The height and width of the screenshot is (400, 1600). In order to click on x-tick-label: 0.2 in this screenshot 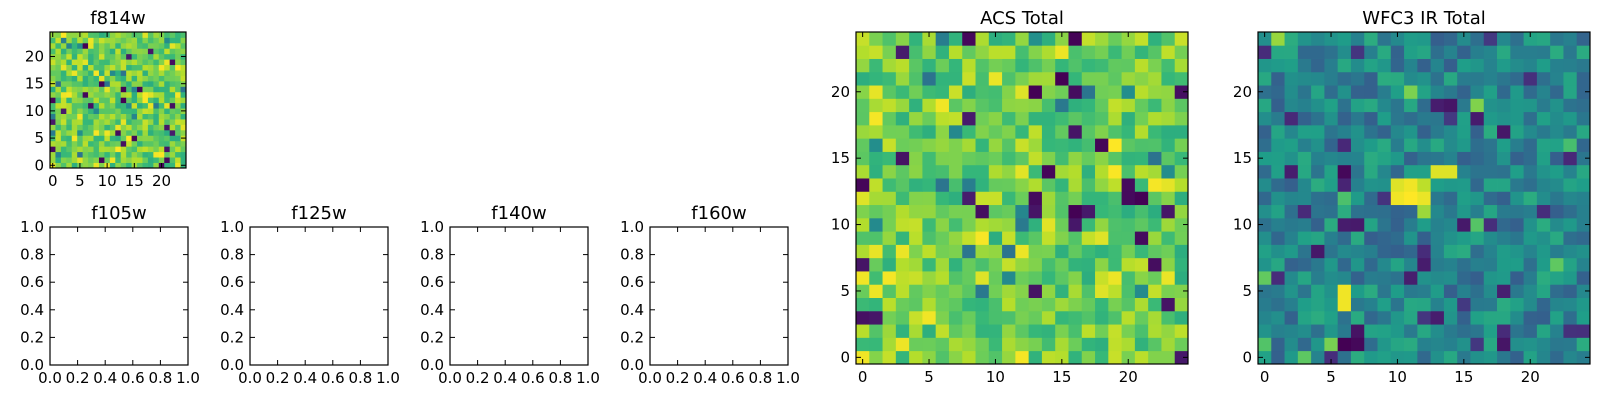, I will do `click(278, 378)`.